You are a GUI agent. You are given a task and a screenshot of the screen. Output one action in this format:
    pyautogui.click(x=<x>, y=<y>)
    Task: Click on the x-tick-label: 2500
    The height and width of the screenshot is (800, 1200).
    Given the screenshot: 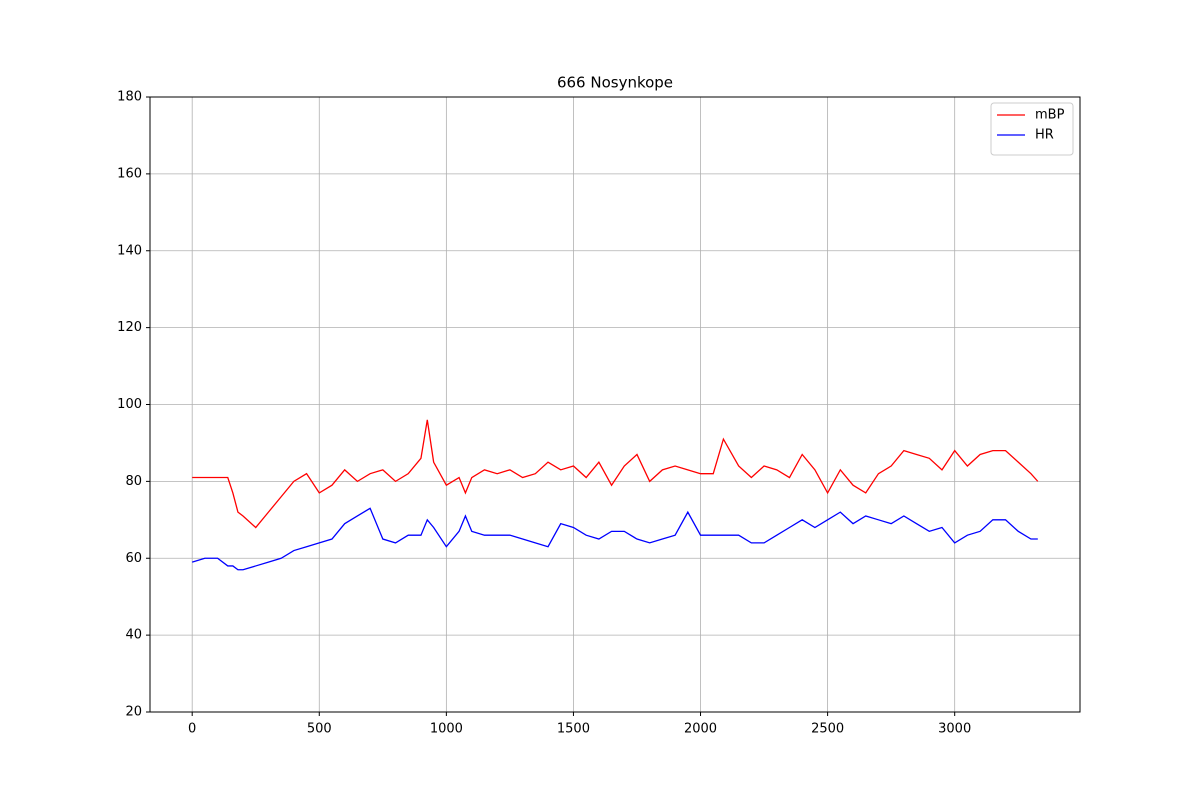 What is the action you would take?
    pyautogui.click(x=827, y=729)
    